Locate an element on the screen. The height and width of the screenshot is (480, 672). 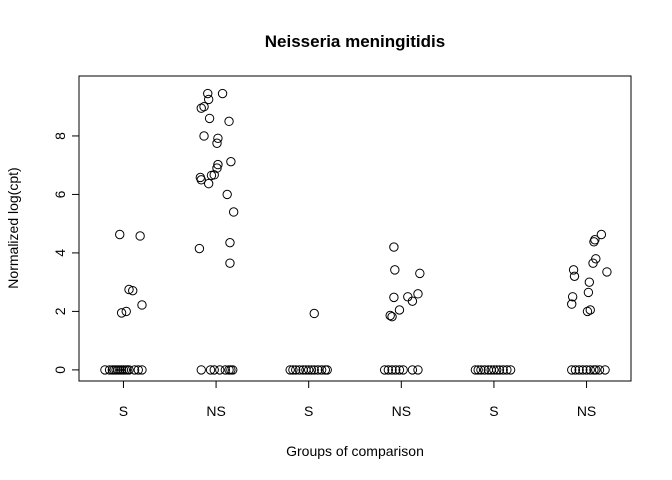
y-tick-label: 6 is located at coordinates (60, 194).